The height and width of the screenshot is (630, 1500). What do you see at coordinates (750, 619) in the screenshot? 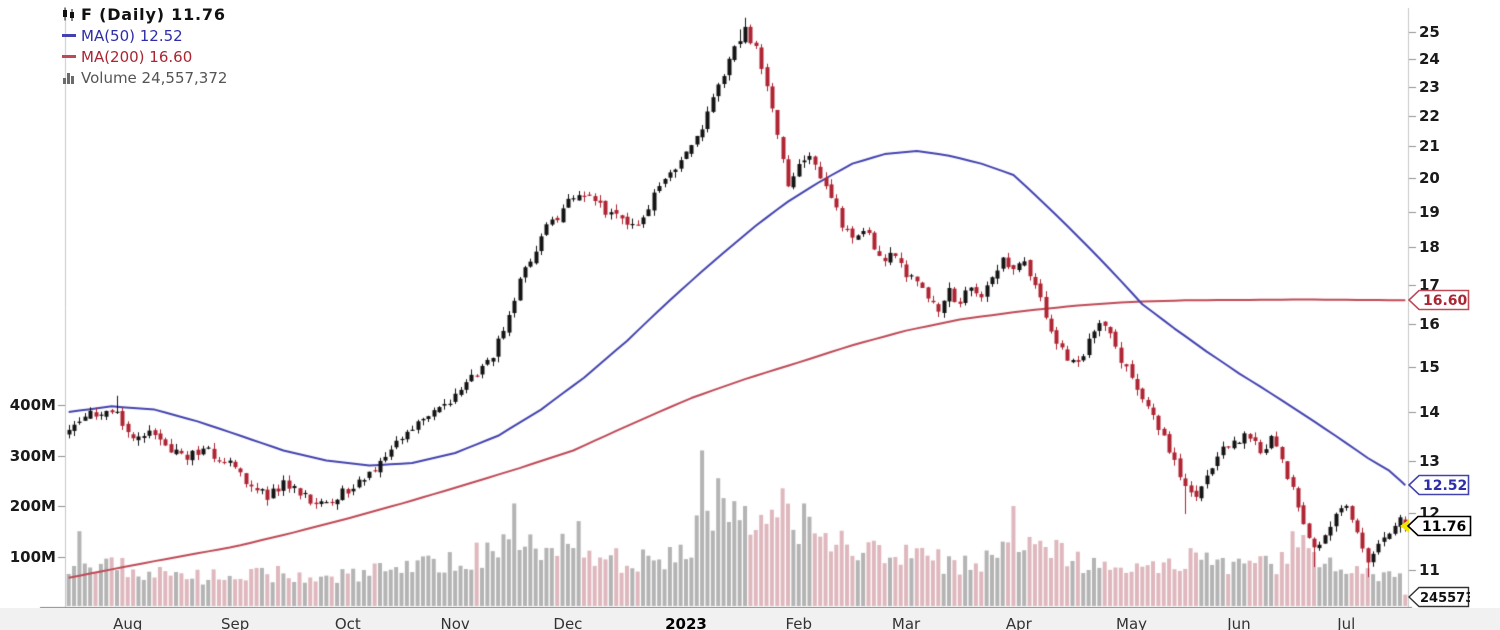
I see `time-axis-strip` at bounding box center [750, 619].